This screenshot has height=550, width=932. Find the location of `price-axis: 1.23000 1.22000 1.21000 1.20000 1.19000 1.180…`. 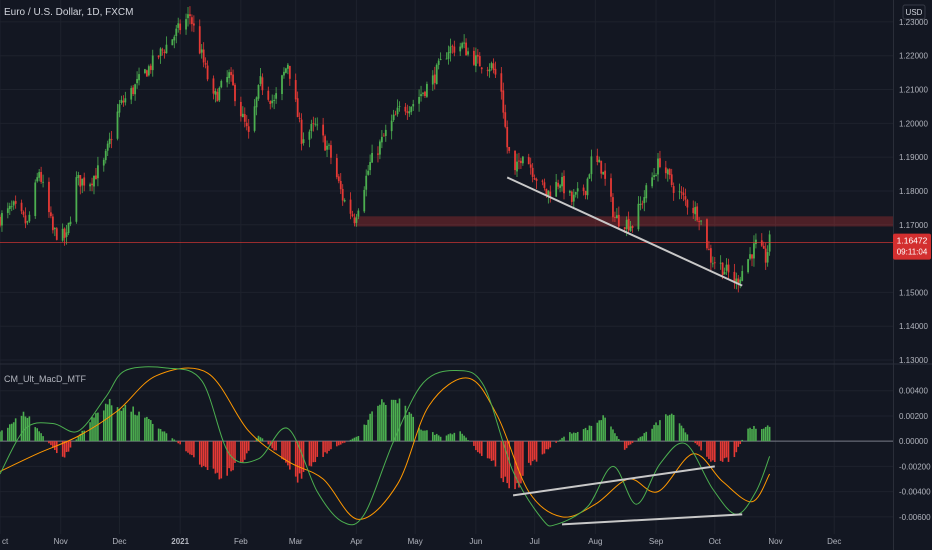

price-axis: 1.23000 1.22000 1.21000 1.20000 1.19000 1.180… is located at coordinates (913, 191).